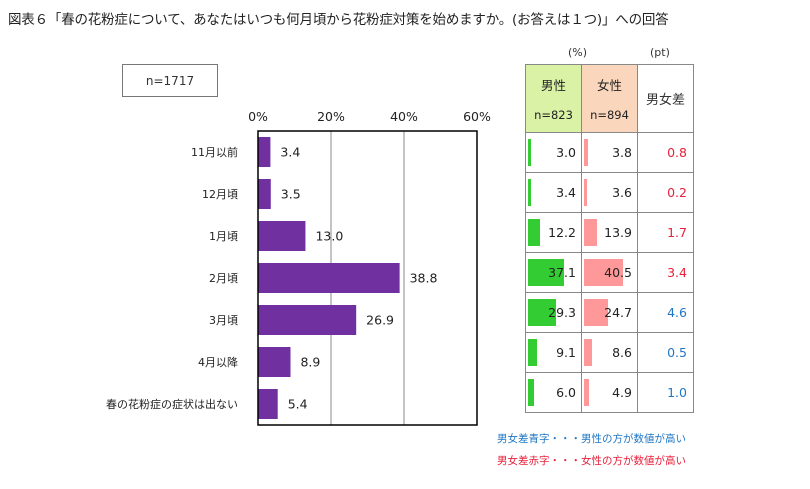 The width and height of the screenshot is (810, 489). I want to click on sample-size-box: n=1717, so click(170, 80).